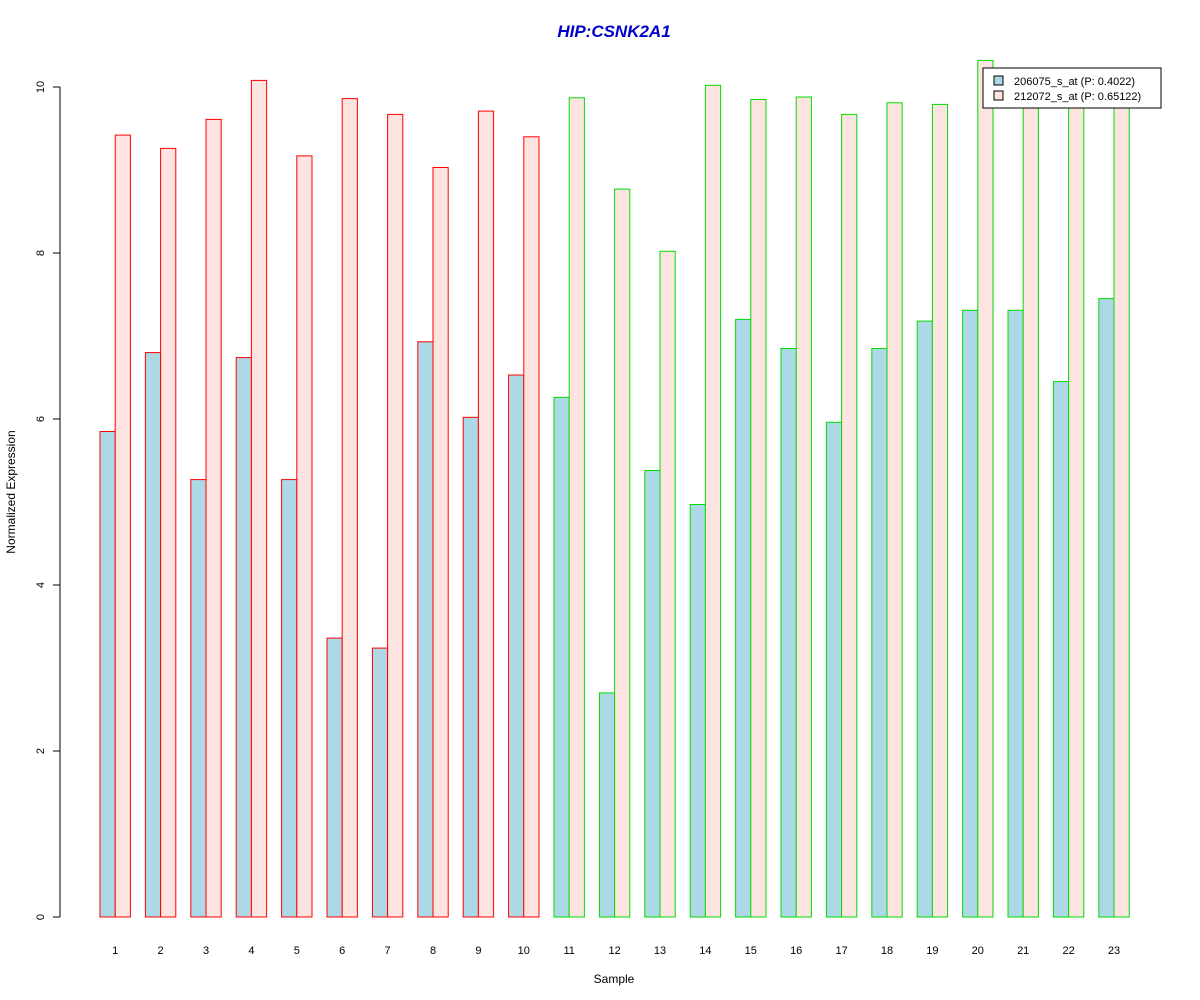 Image resolution: width=1200 pixels, height=1000 pixels. Describe the element at coordinates (41, 585) in the screenshot. I see `y-tick-label: 4` at that location.